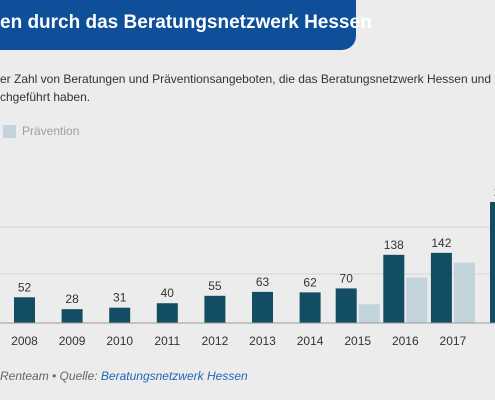  I want to click on data-label-2015: 70, so click(347, 278).